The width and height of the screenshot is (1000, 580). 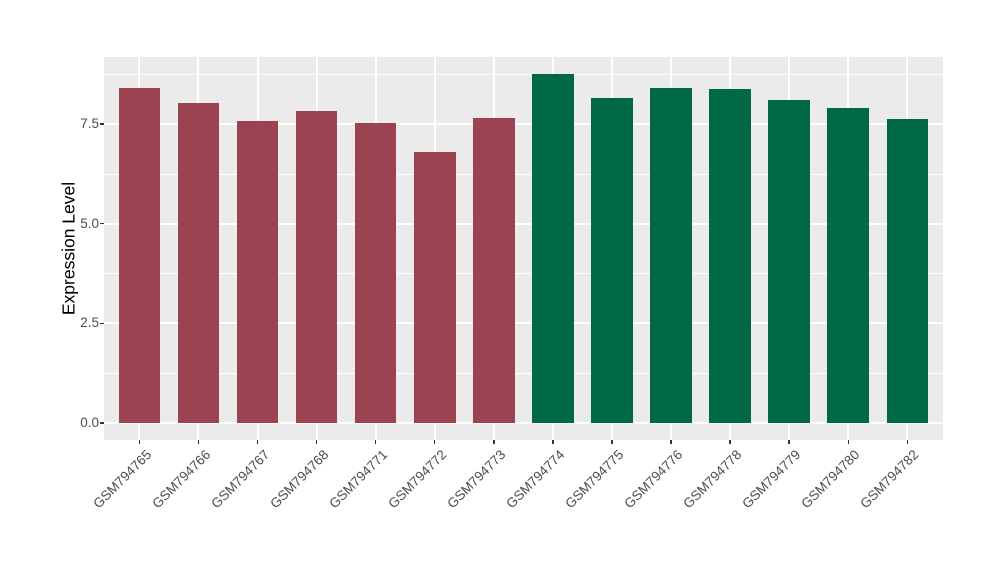 What do you see at coordinates (89, 223) in the screenshot?
I see `y-tick-label: 5.0` at bounding box center [89, 223].